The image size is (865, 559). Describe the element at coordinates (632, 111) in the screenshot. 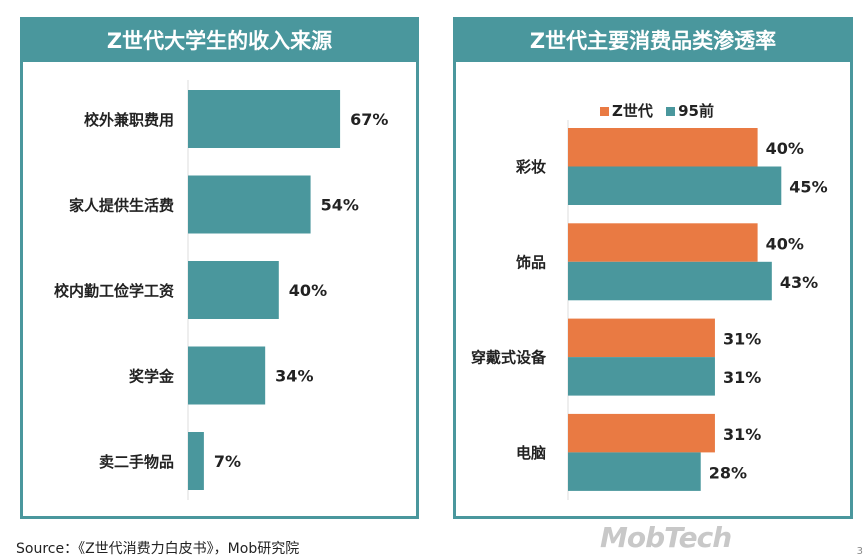

I see `legend-label-zgen: Z世代` at that location.